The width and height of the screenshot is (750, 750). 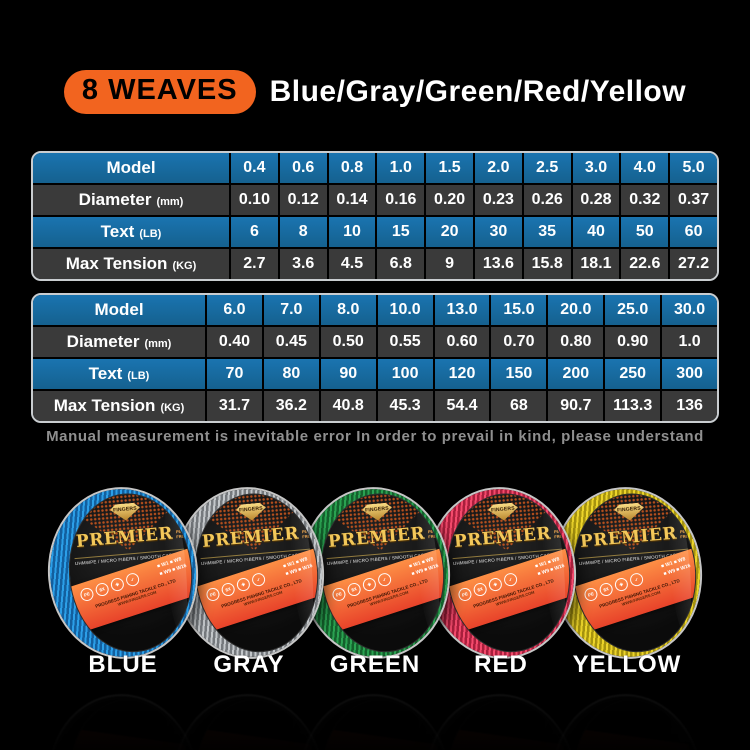 I want to click on cell-value: 0.55, so click(x=404, y=342).